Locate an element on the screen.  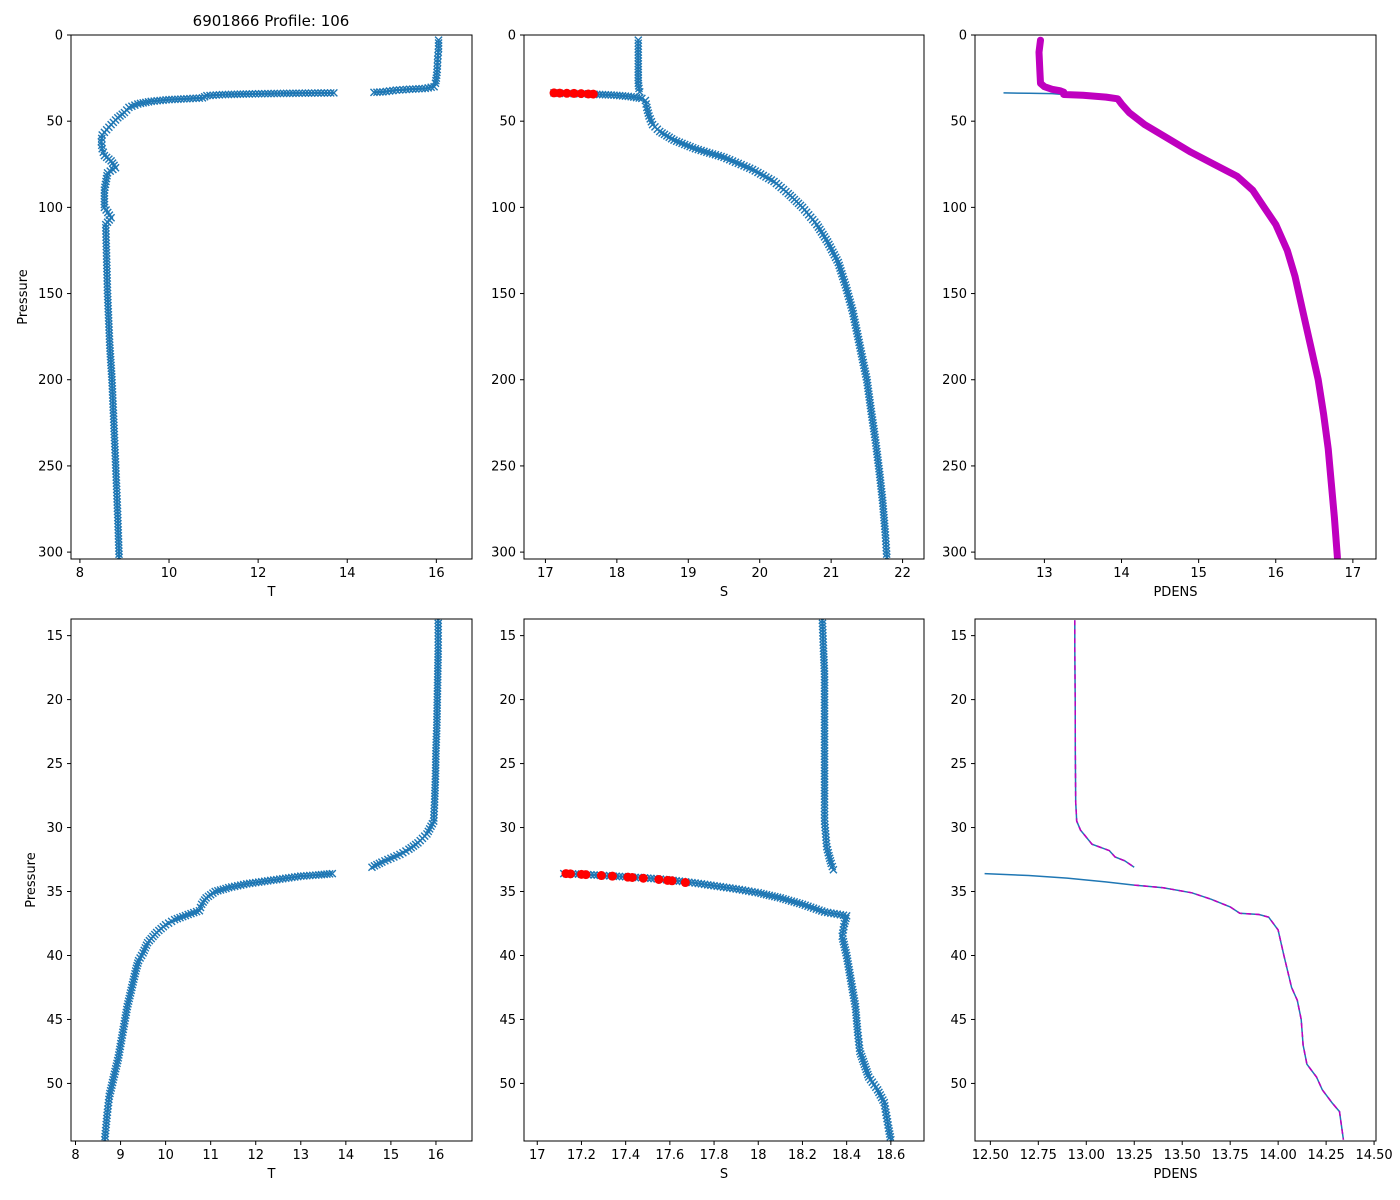
y-tick-label: 50 is located at coordinates (507, 122).